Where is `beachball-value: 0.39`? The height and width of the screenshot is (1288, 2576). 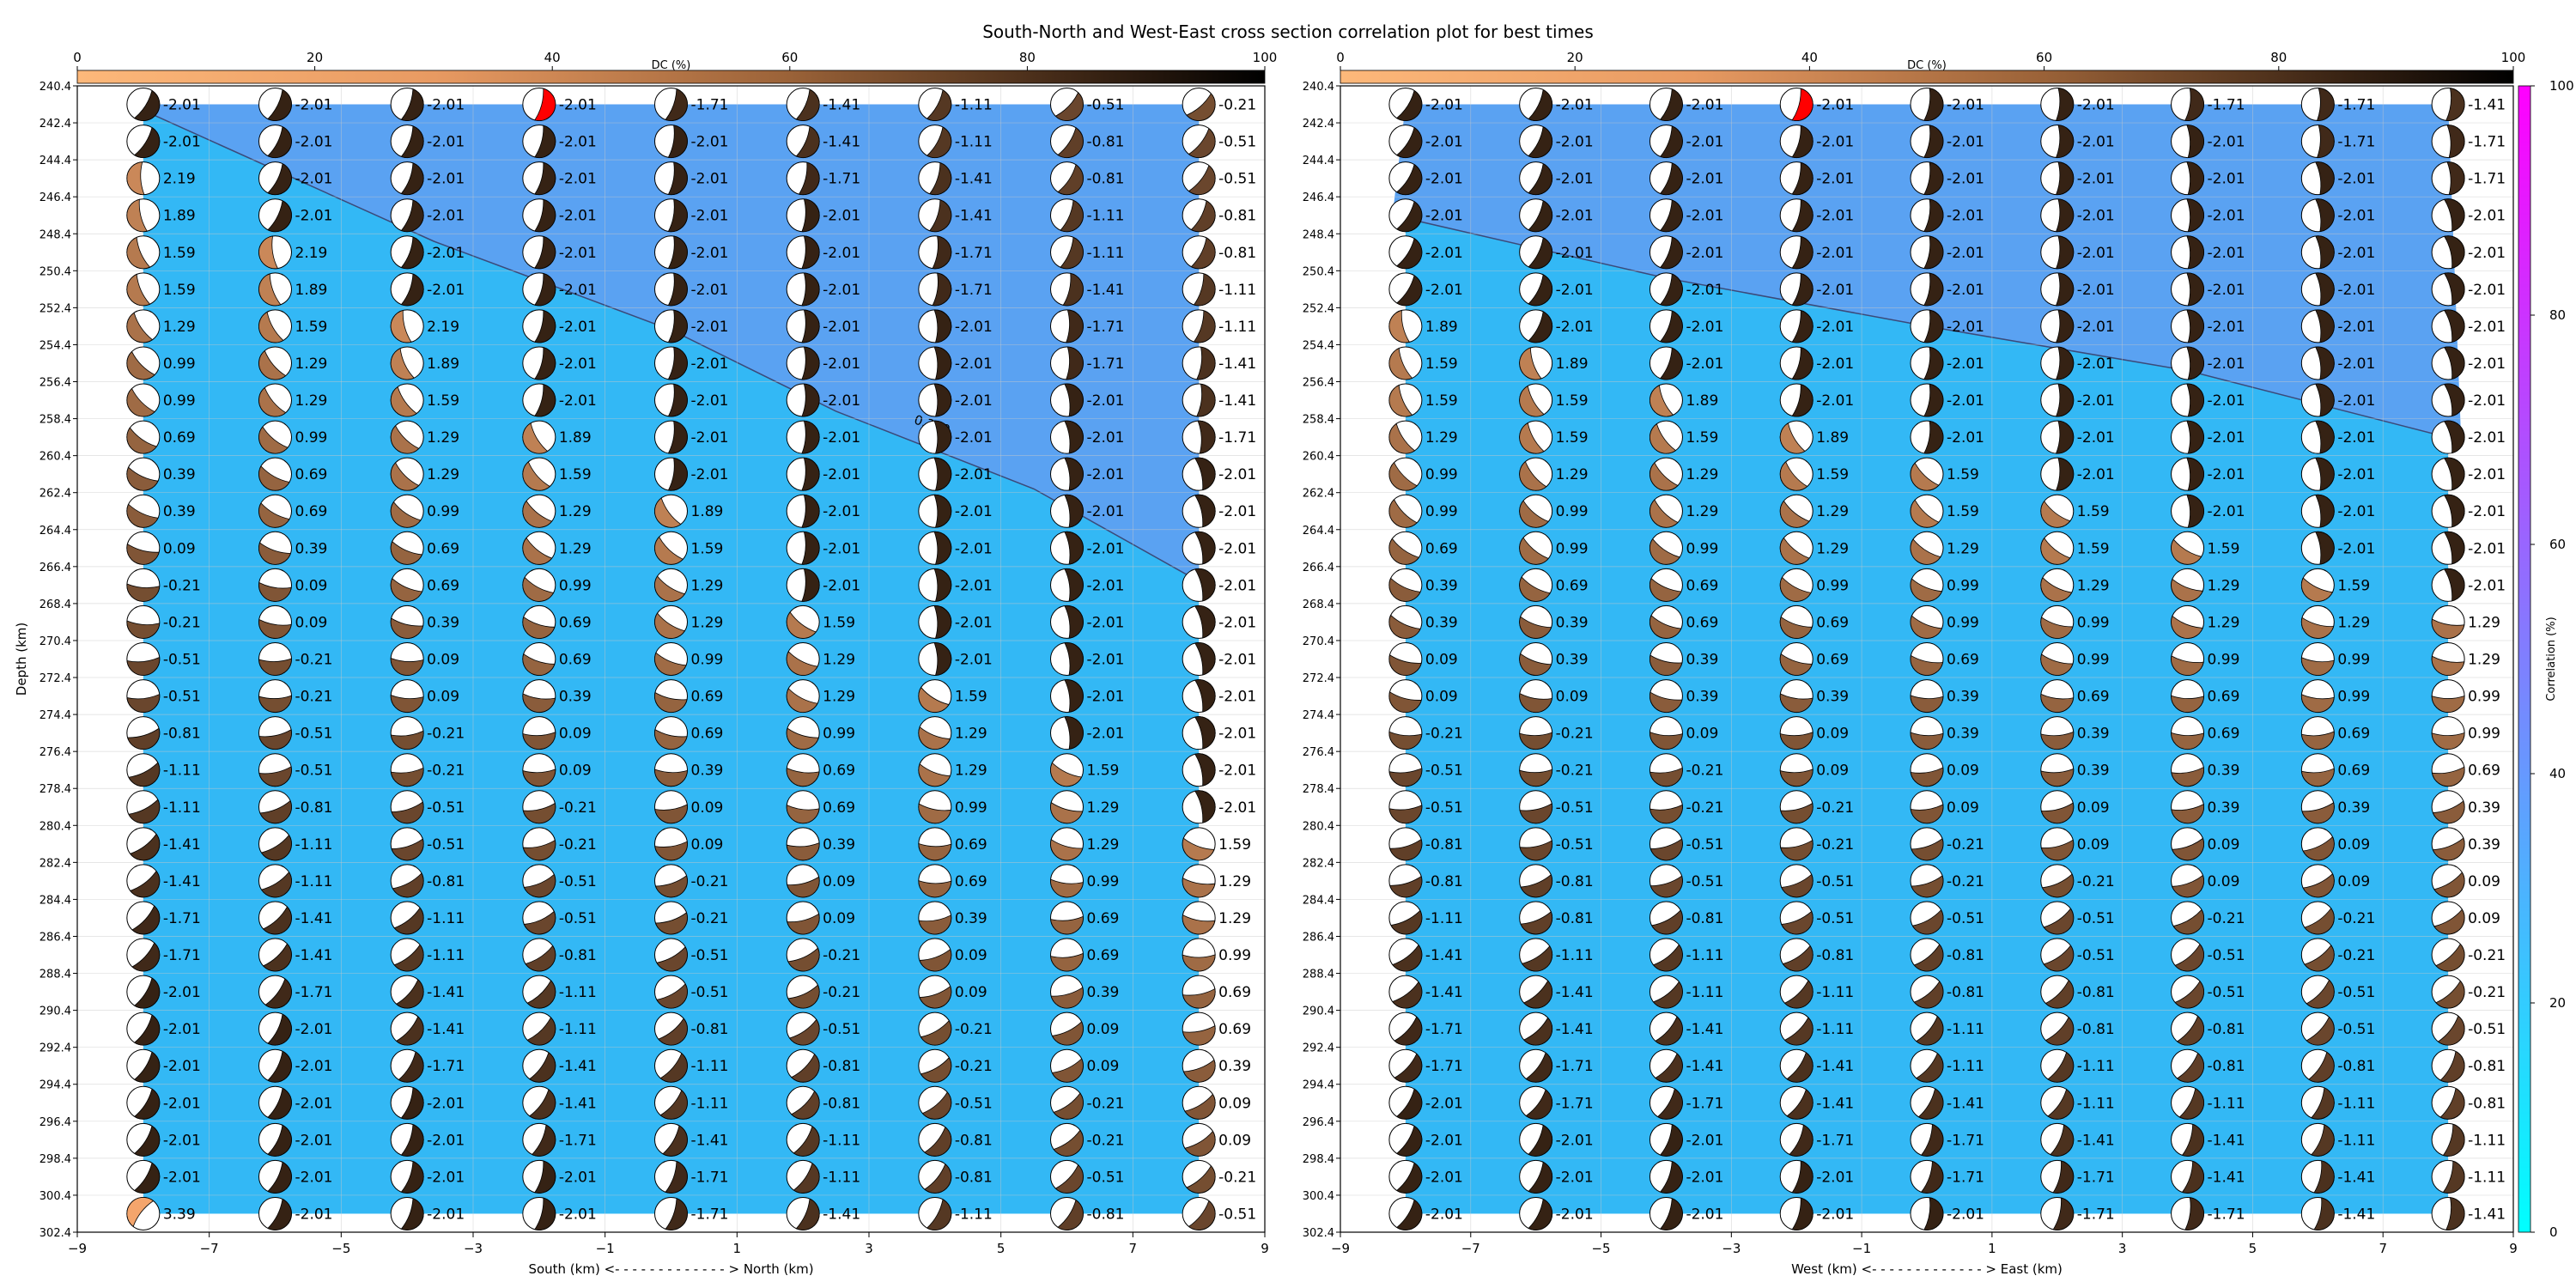
beachball-value: 0.39 is located at coordinates (1963, 697).